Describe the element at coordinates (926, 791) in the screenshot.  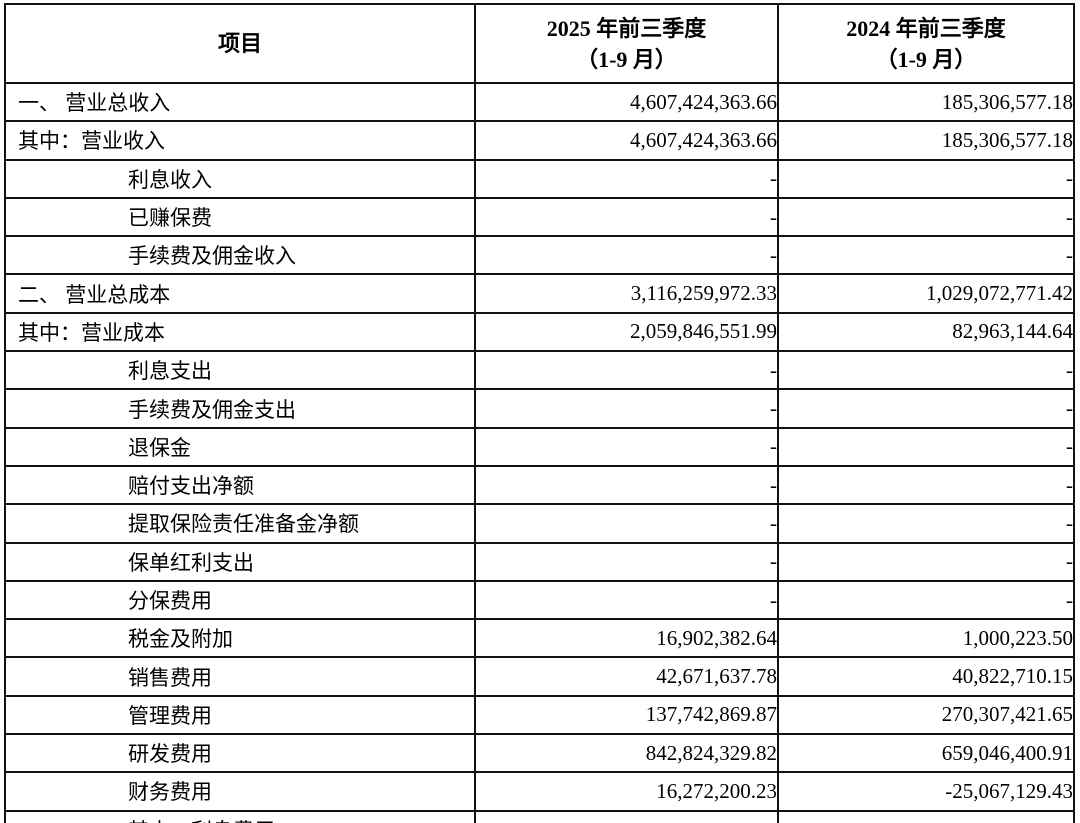
I see `value-2024-cell: -25,067,129.43` at that location.